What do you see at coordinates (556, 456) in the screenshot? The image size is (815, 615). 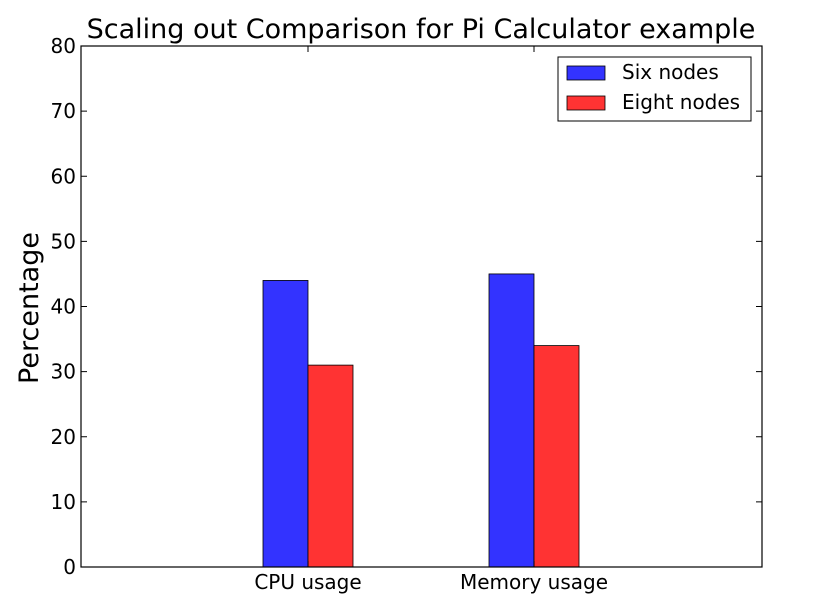 I see `bar-eight-nodes-memory-usage` at bounding box center [556, 456].